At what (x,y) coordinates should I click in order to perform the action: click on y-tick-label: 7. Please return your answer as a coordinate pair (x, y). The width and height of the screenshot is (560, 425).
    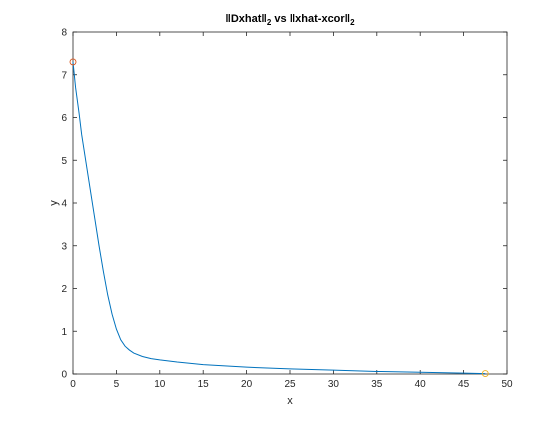
    Looking at the image, I should click on (64, 75).